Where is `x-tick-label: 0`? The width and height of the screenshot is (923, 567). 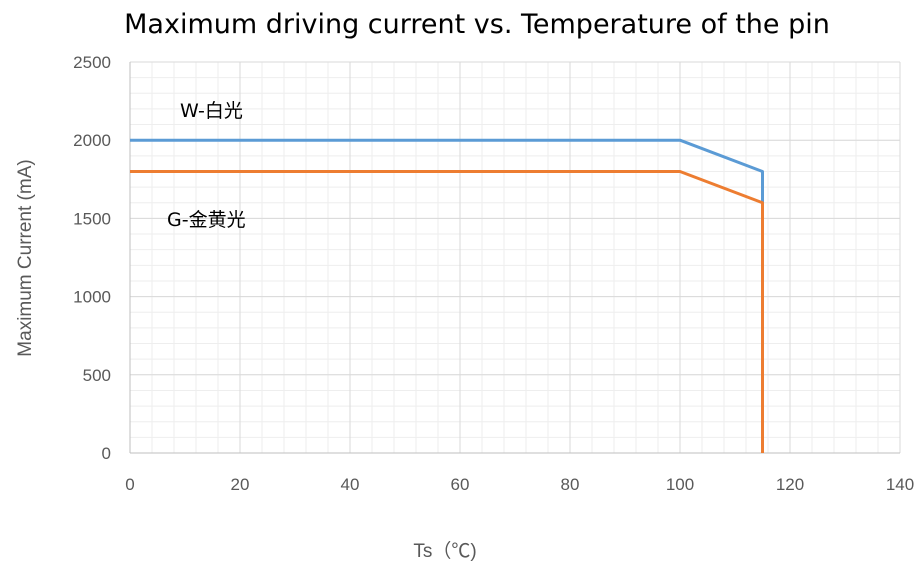 x-tick-label: 0 is located at coordinates (129, 484).